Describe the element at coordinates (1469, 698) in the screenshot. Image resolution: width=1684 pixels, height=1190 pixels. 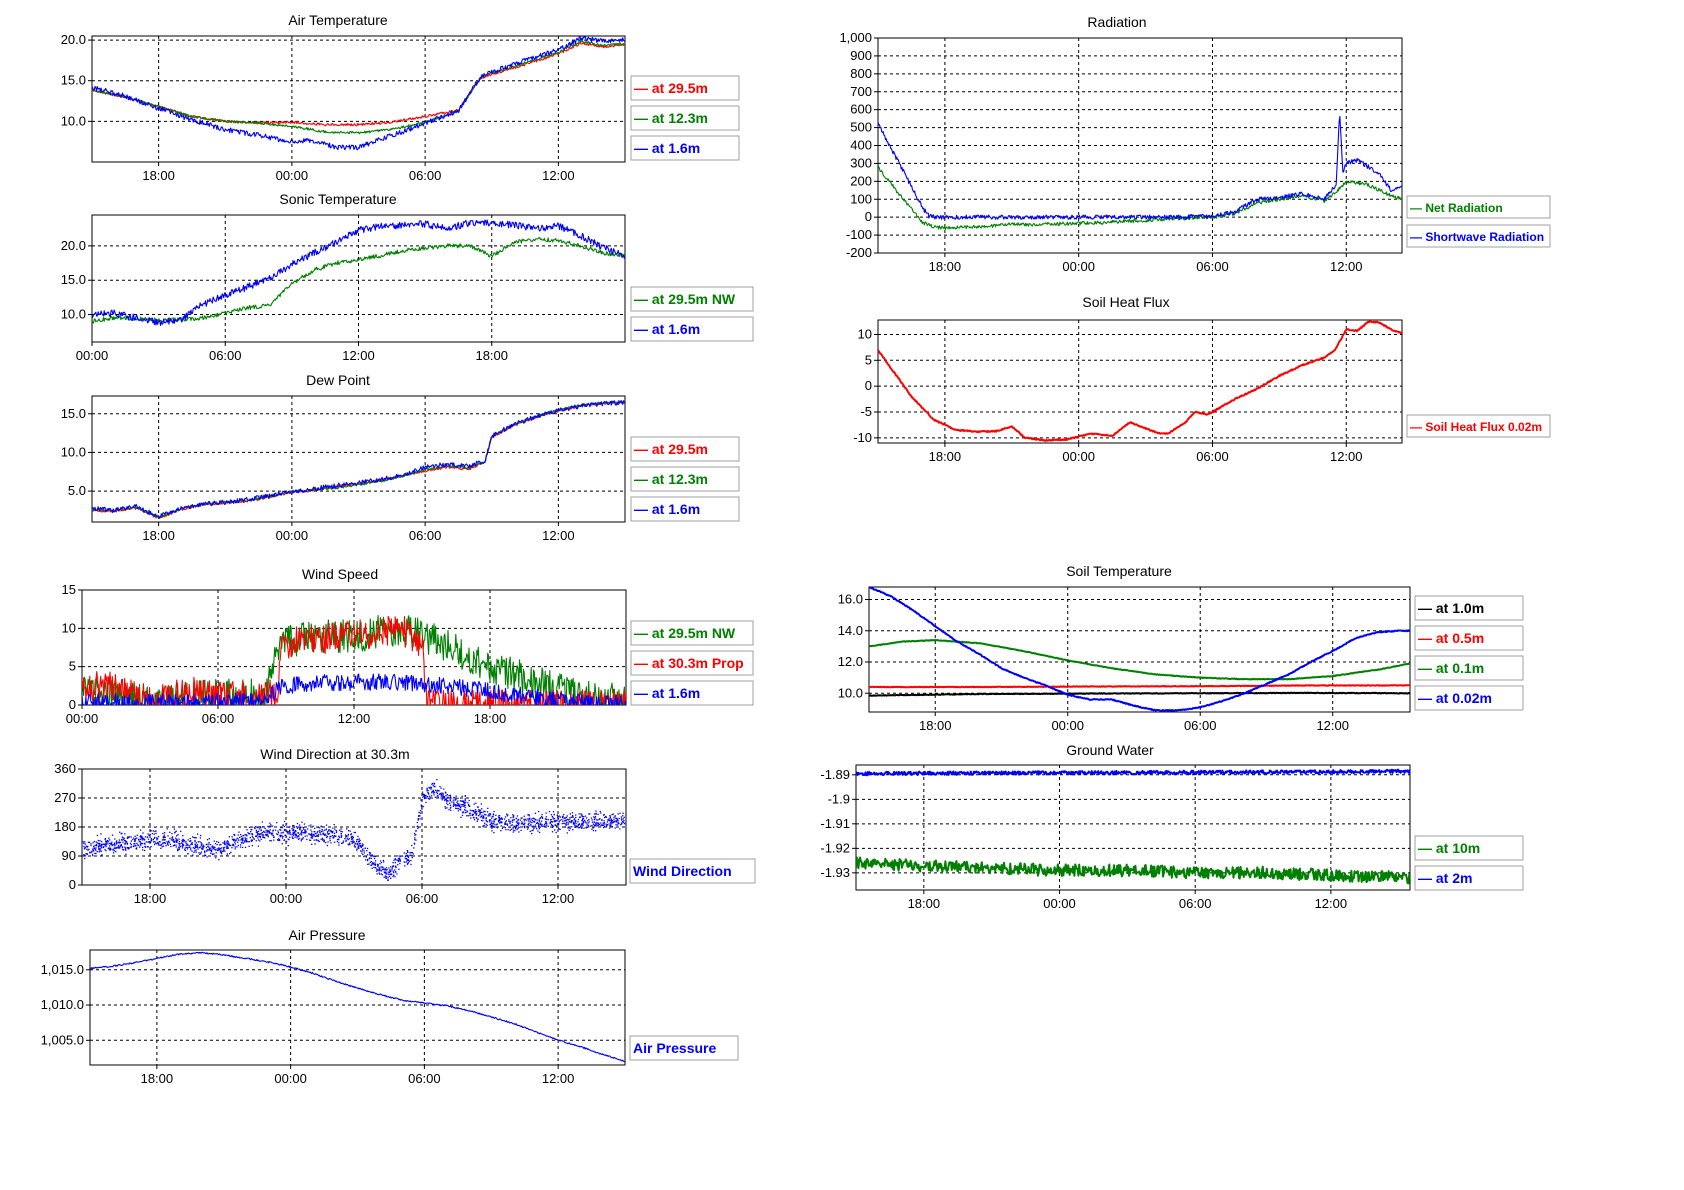
I see `soil-temperature-legend-box` at that location.